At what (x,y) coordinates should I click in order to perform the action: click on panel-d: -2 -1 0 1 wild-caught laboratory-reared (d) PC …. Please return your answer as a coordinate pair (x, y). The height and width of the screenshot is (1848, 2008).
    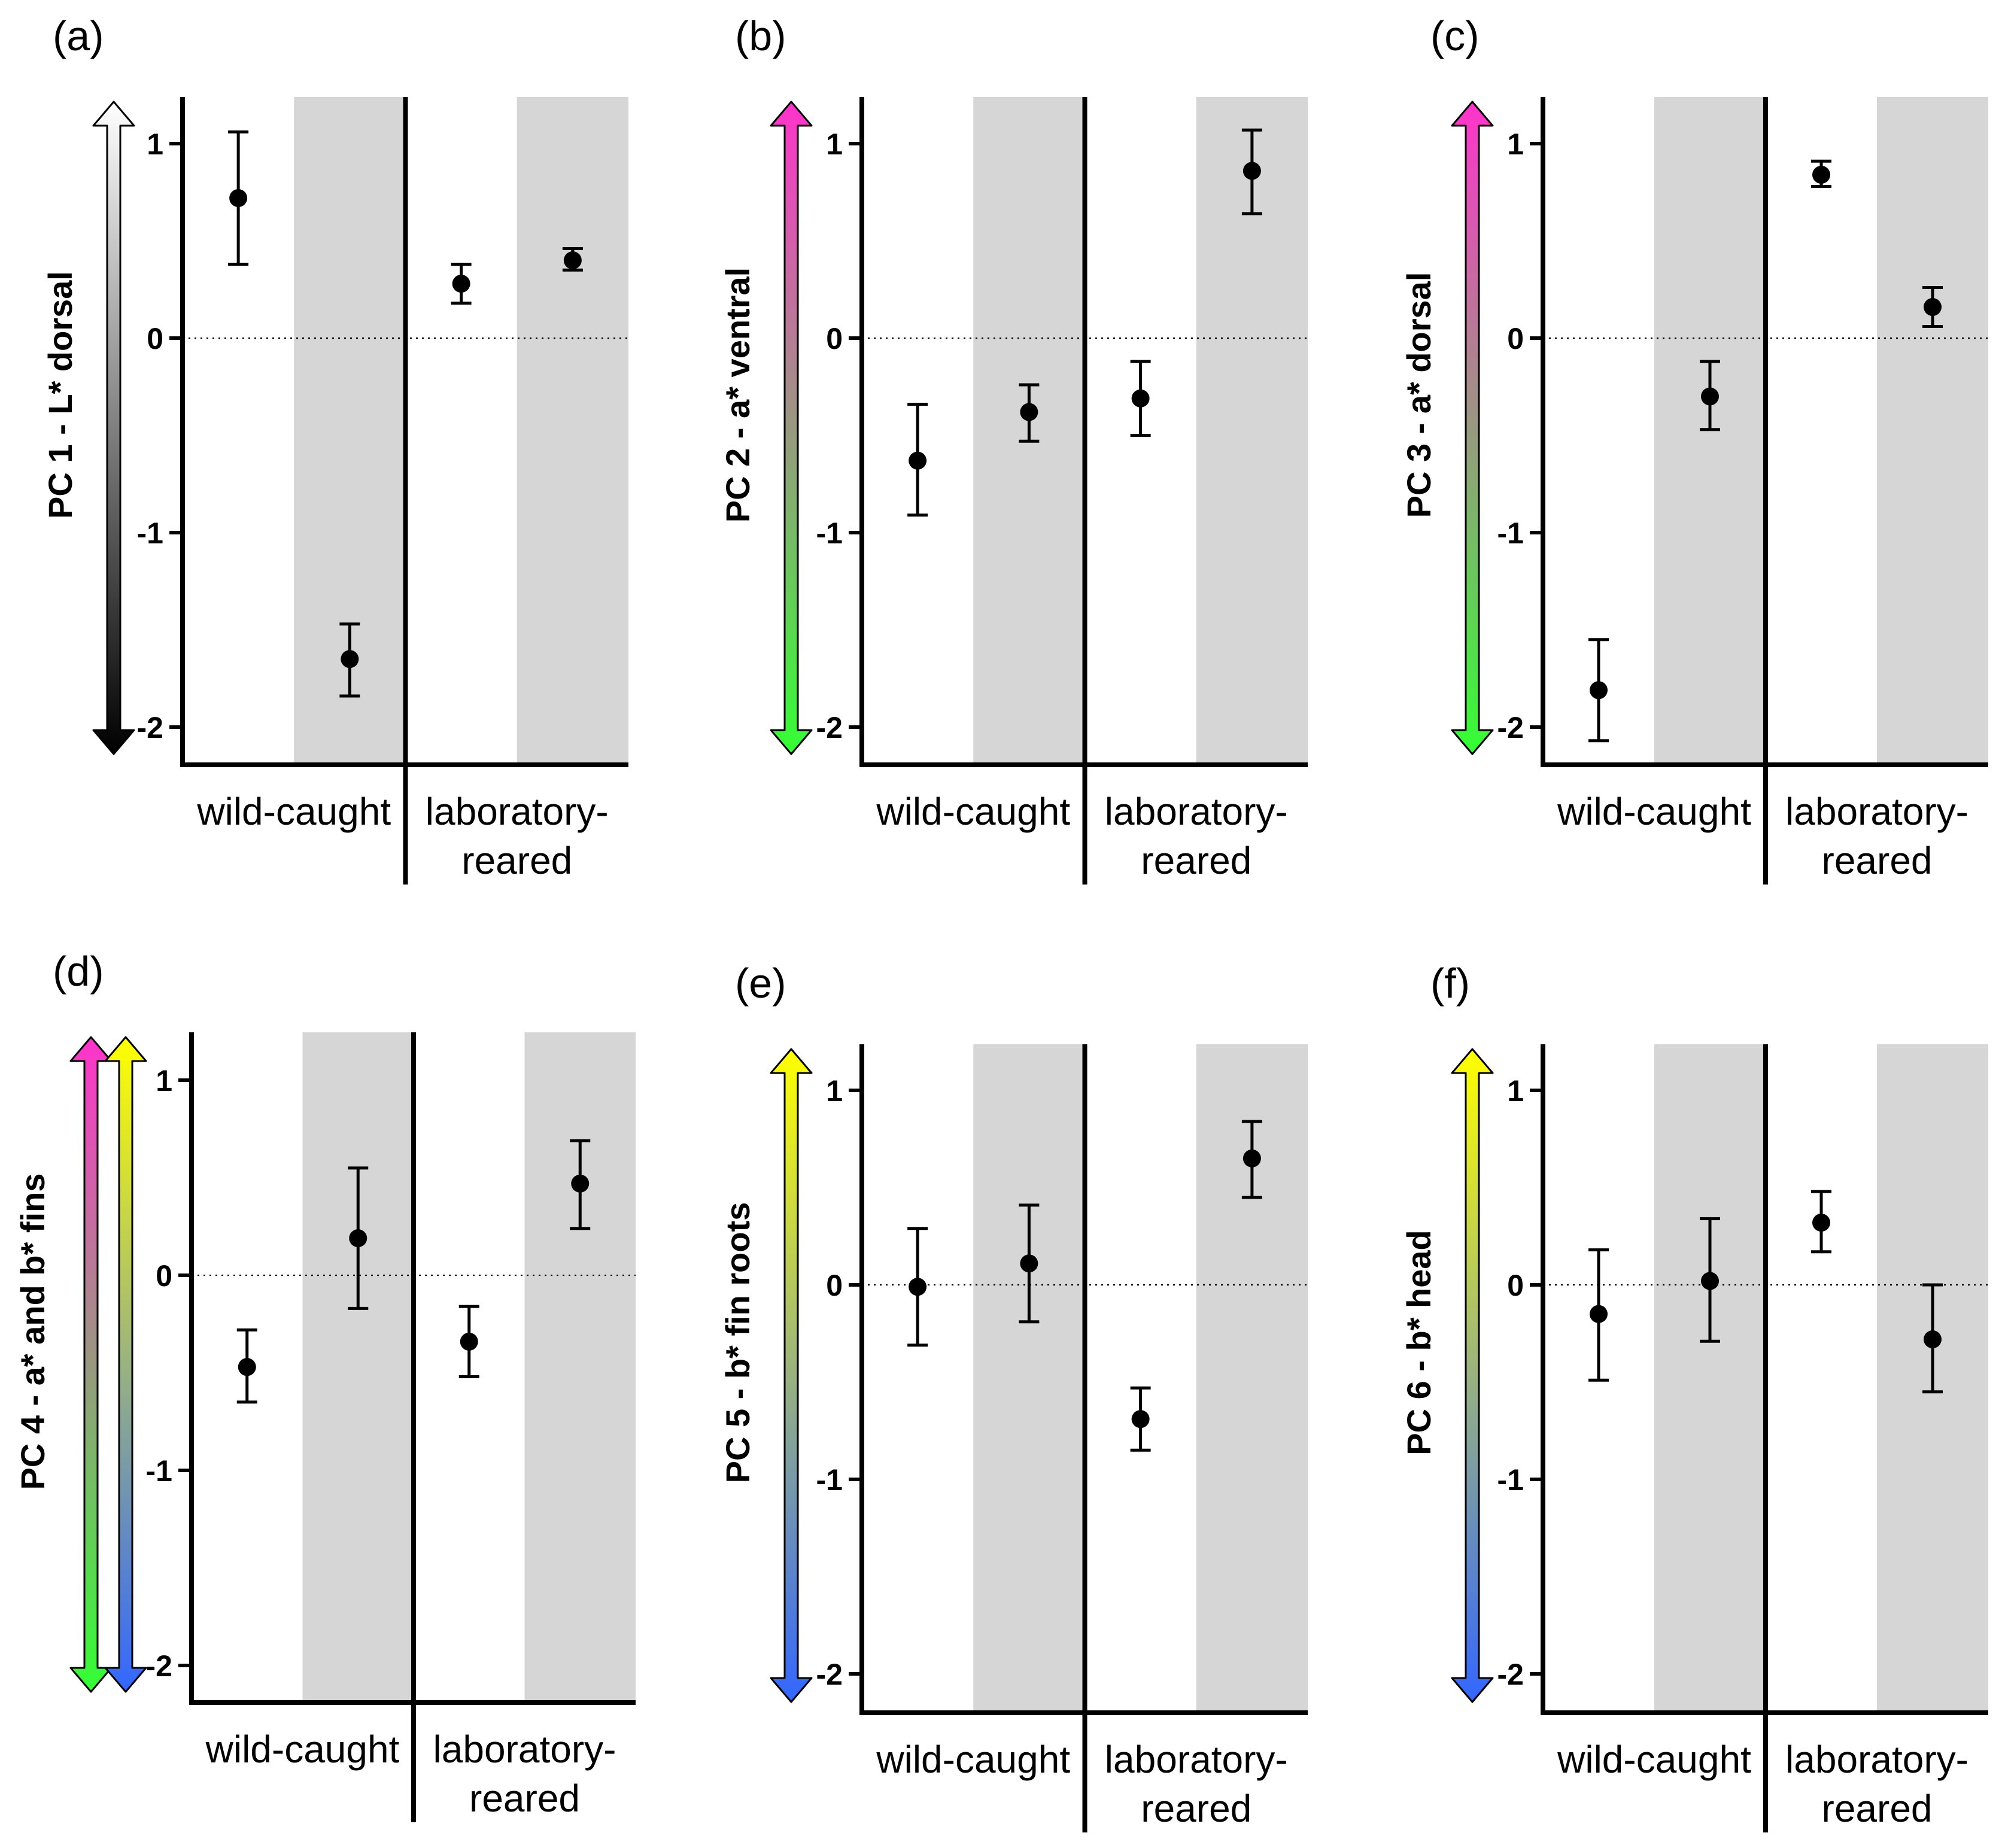
    Looking at the image, I should click on (325, 1385).